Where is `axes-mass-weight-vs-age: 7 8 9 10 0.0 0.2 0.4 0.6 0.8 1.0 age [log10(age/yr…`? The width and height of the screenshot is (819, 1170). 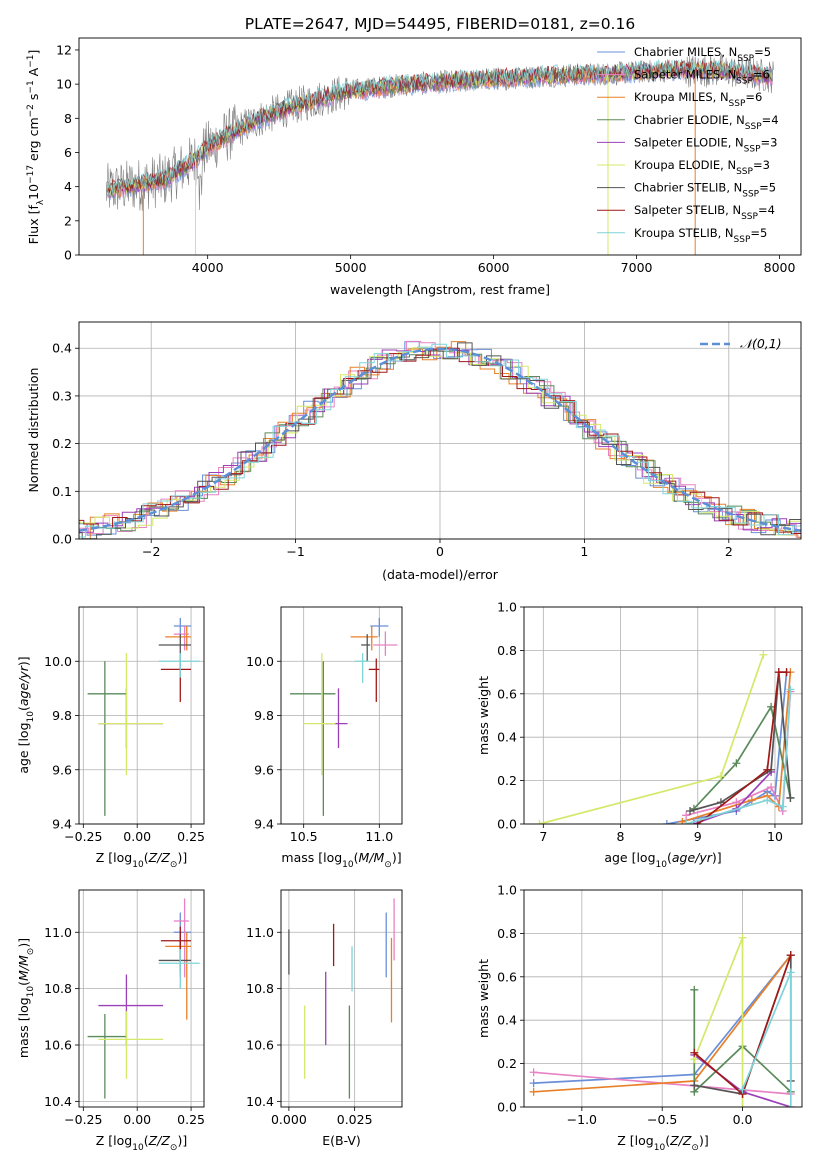 axes-mass-weight-vs-age: 7 8 9 10 0.0 0.2 0.4 0.6 0.8 1.0 age [log10(age/yr… is located at coordinates (639, 735).